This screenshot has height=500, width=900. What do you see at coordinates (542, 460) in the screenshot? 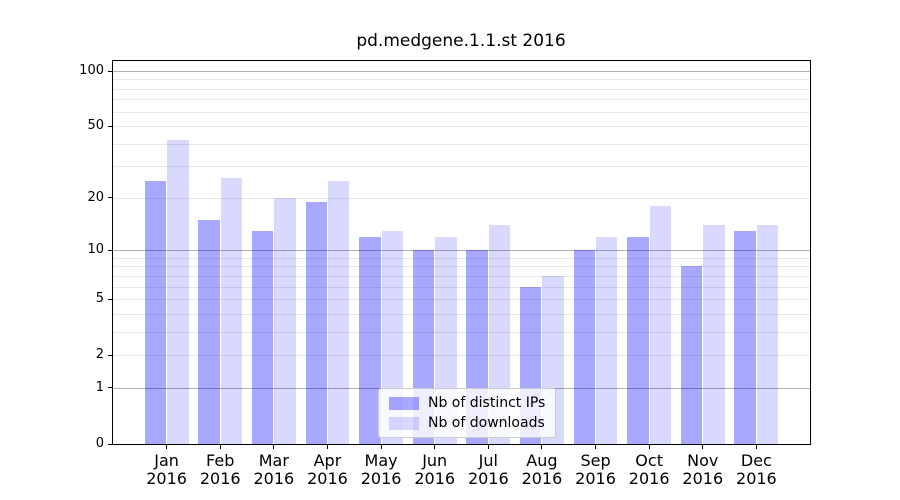
I see `x-tick-month: Aug` at bounding box center [542, 460].